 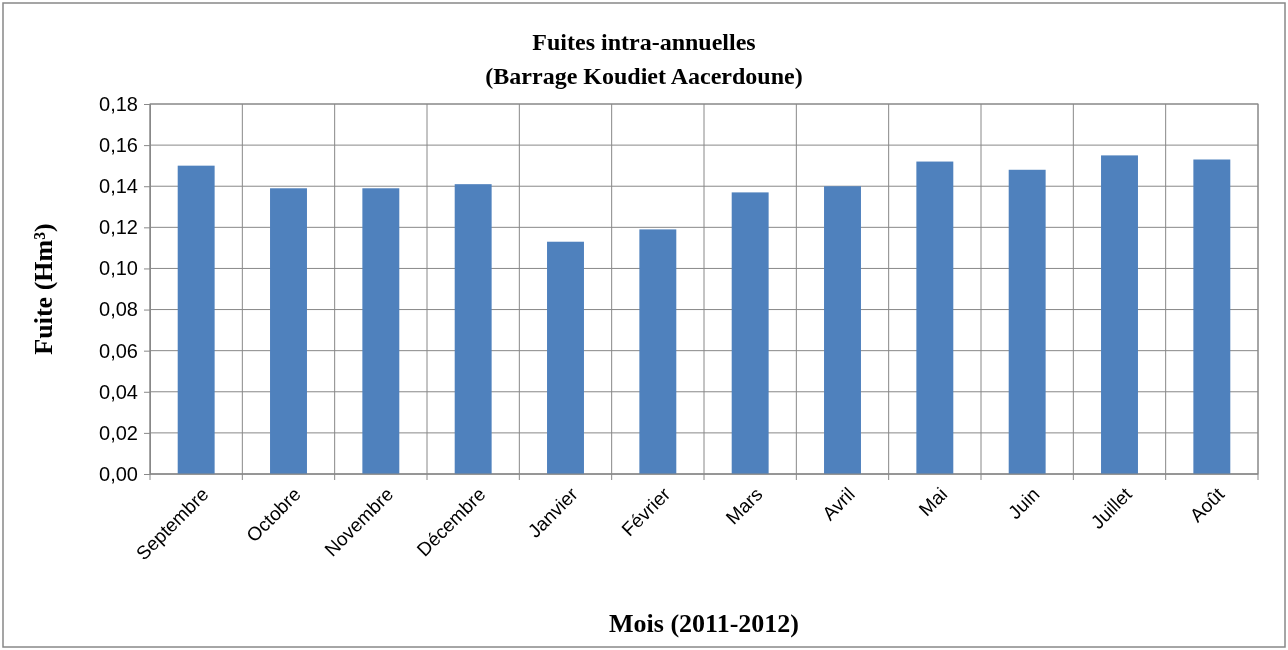 I want to click on y-tick-label: 0,04, so click(x=118, y=391).